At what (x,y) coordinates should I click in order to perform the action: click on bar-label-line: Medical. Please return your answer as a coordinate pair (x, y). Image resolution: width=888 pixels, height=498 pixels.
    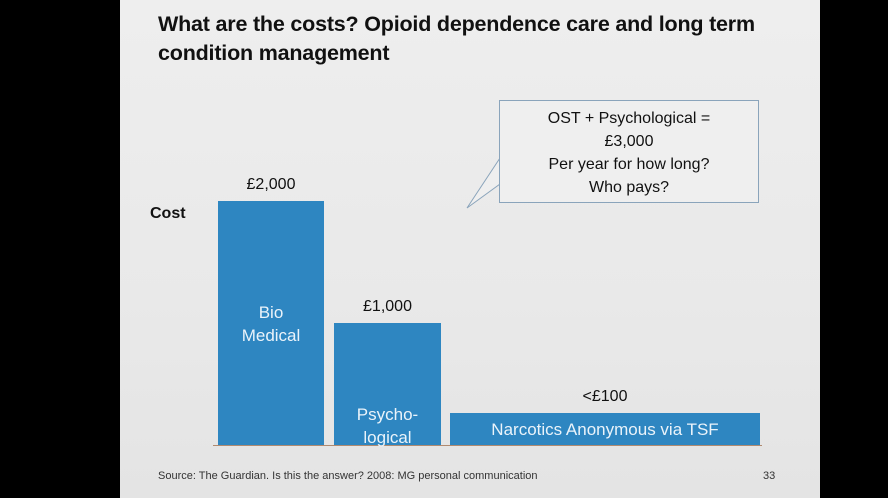
    Looking at the image, I should click on (271, 335).